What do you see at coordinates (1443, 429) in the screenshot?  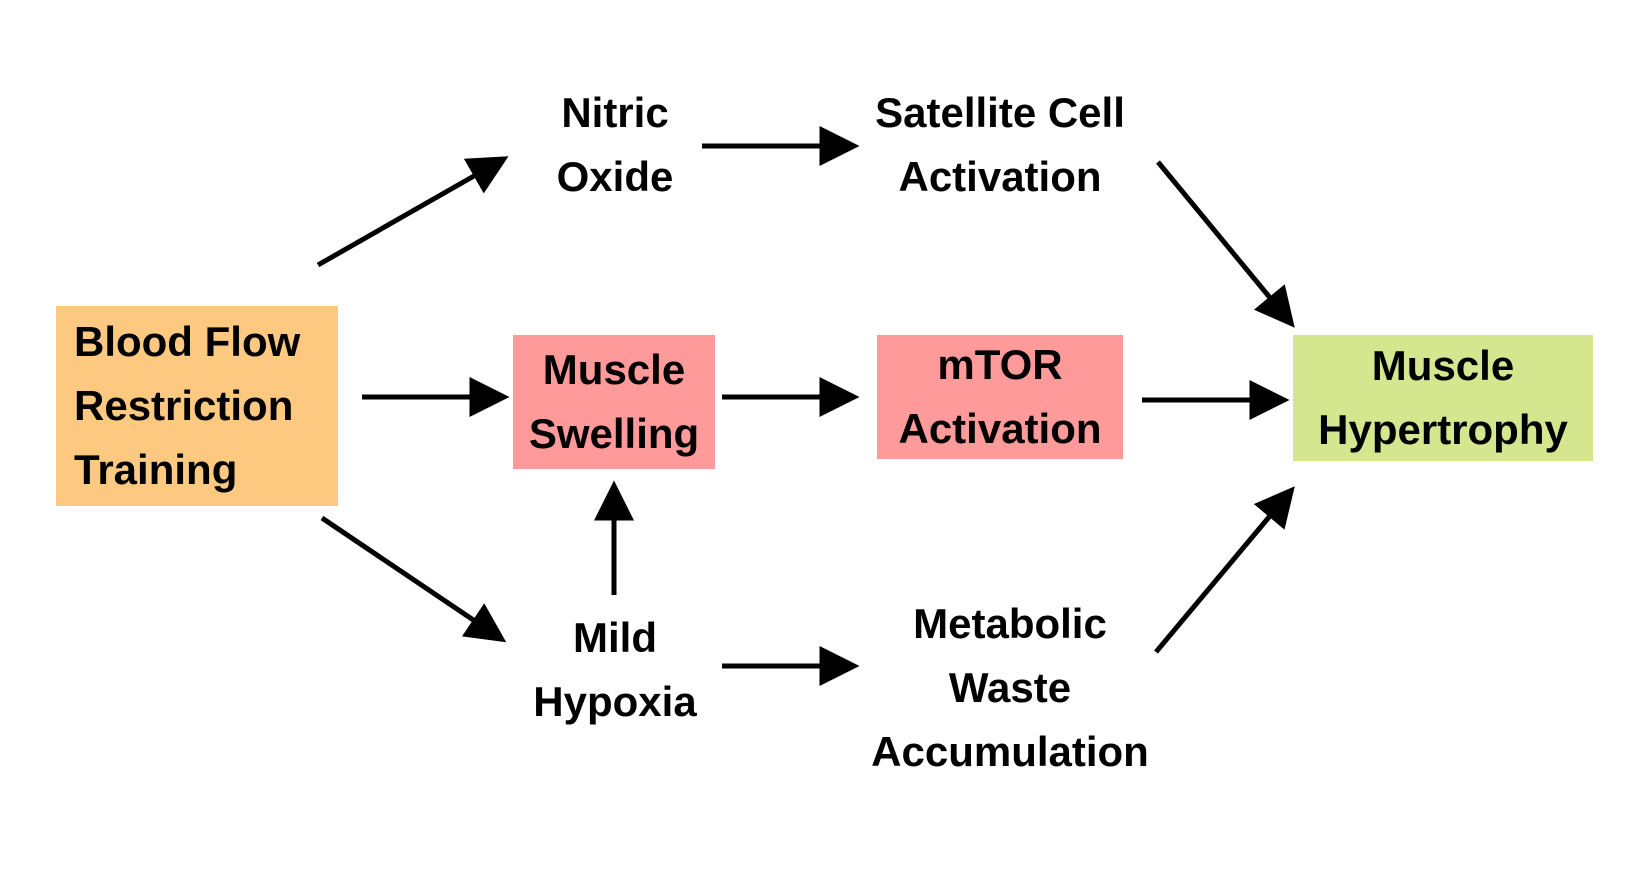 I see `node-label-line: Hypertrophy` at bounding box center [1443, 429].